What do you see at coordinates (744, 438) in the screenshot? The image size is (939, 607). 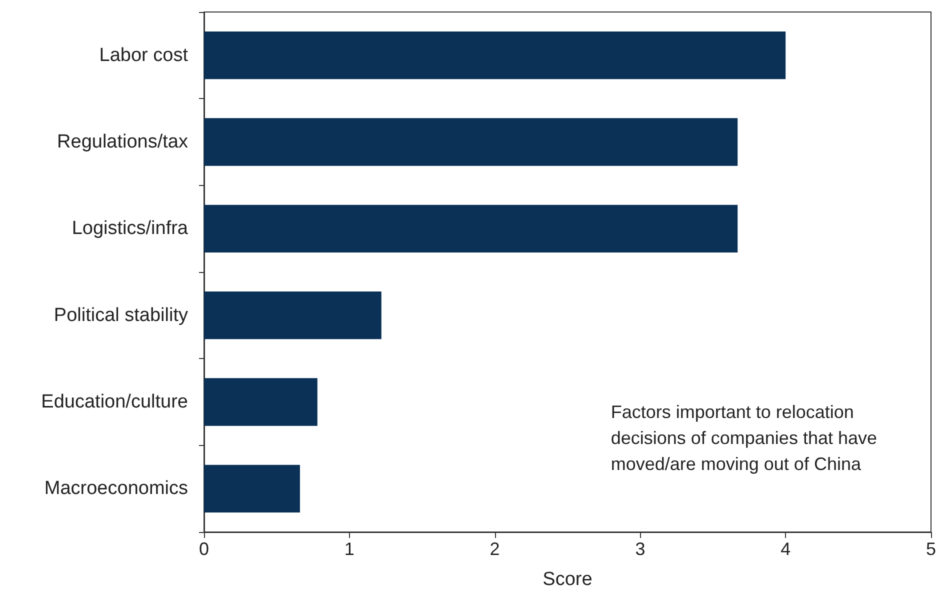 I see `annotation: Factors important to relocation decisions of companies that have moved/are moving out of China` at bounding box center [744, 438].